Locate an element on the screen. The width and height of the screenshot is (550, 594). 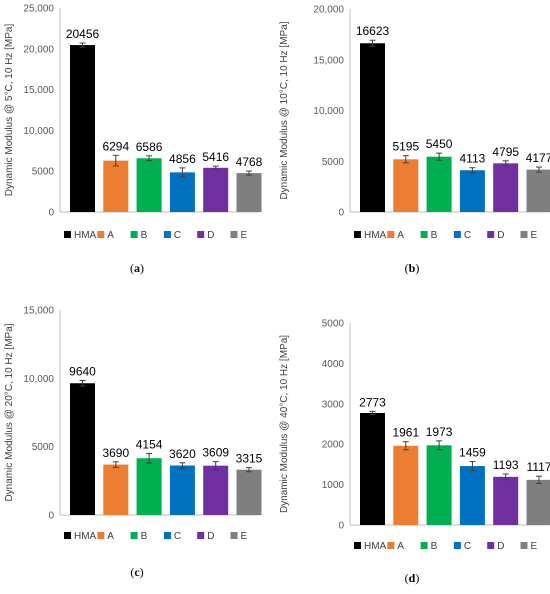
panel-caption: (b) is located at coordinates (412, 268).